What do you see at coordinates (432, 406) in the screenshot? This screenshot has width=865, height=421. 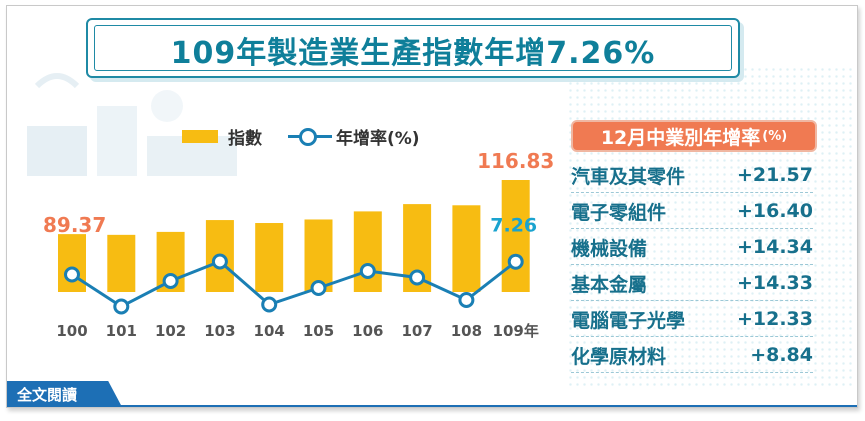 I see `bottom-rule` at bounding box center [432, 406].